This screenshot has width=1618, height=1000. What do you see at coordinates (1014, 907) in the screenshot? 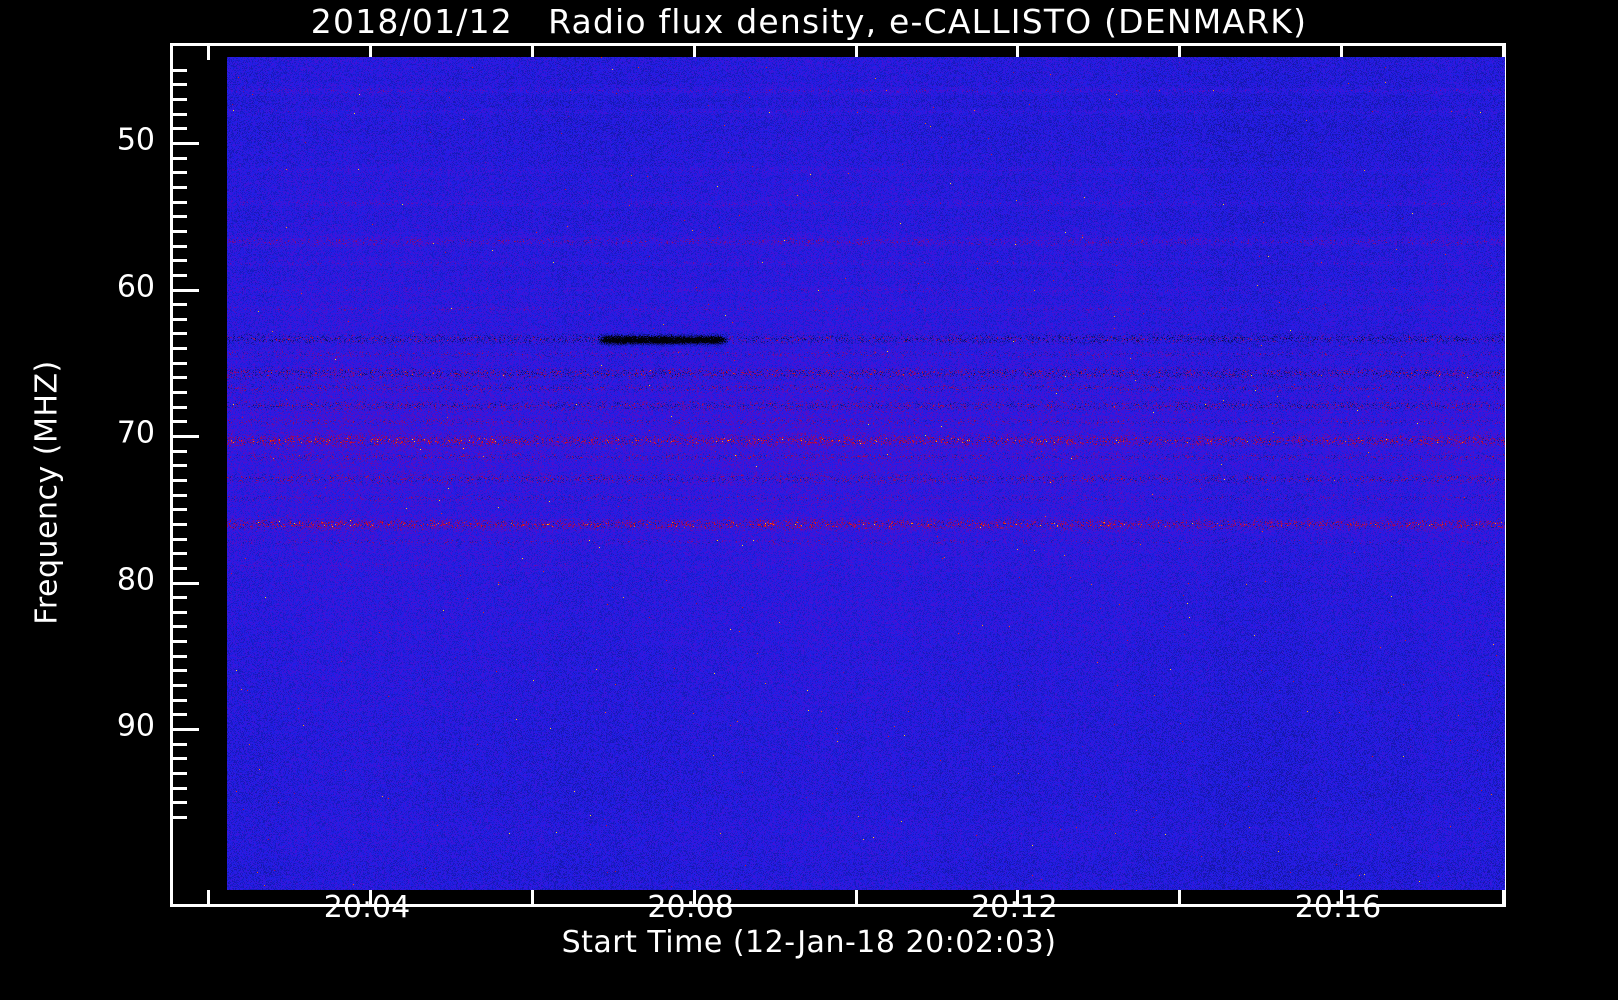
I see `x-tick-label: 20:12` at bounding box center [1014, 907].